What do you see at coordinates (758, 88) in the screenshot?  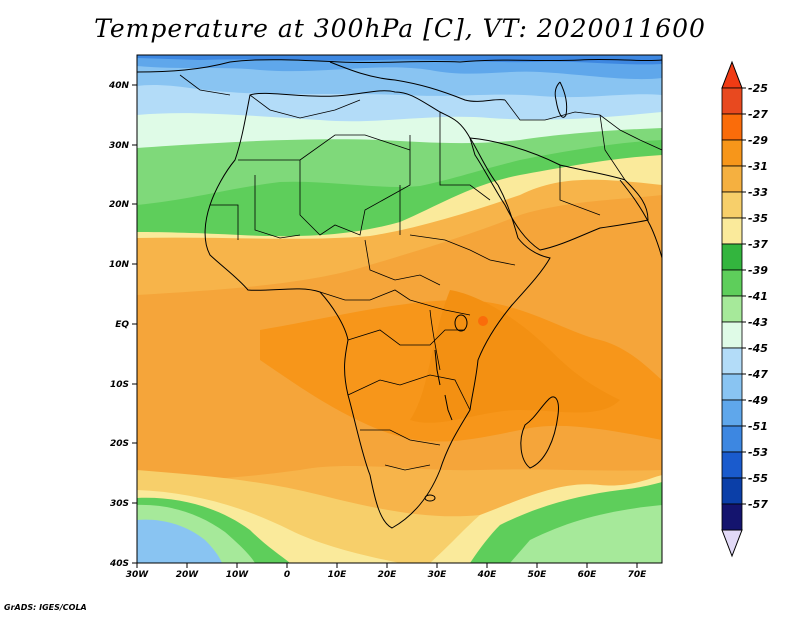 I see `colorbar-label: -25` at bounding box center [758, 88].